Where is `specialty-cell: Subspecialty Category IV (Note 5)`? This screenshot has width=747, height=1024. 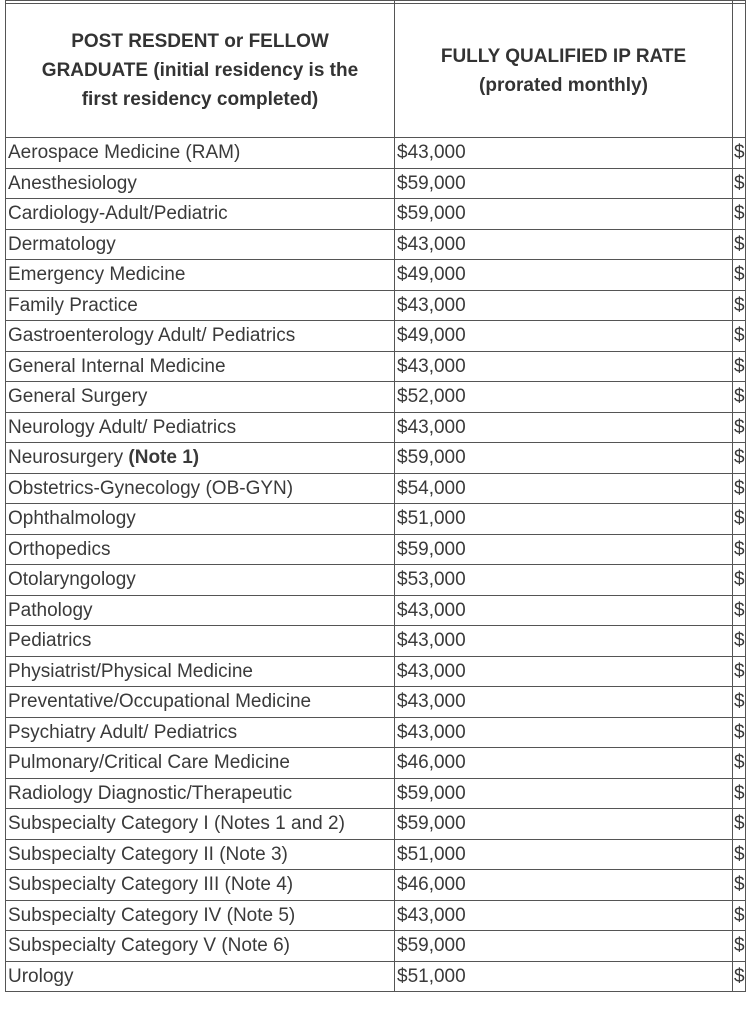 specialty-cell: Subspecialty Category IV (Note 5) is located at coordinates (200, 915).